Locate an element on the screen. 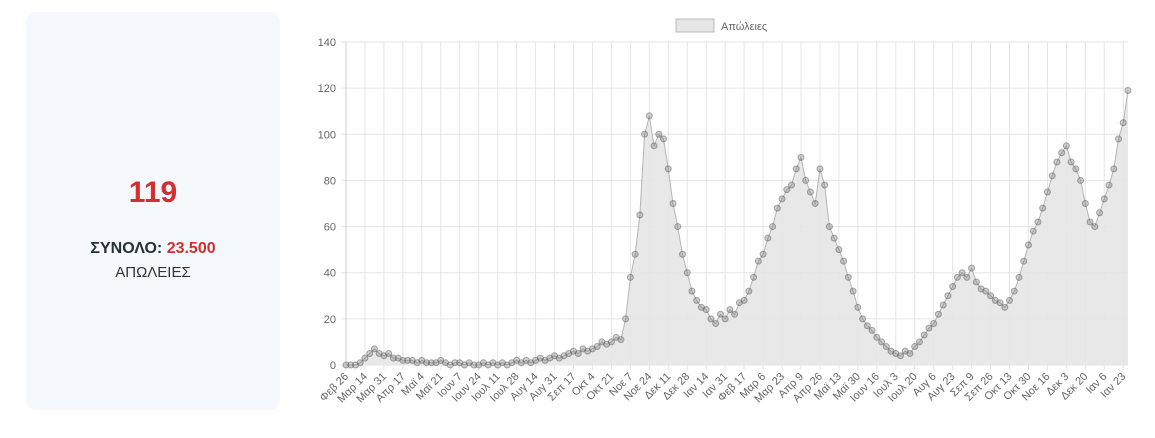 Image resolution: width=1155 pixels, height=438 pixels. y-tick-label: 80 is located at coordinates (330, 181).